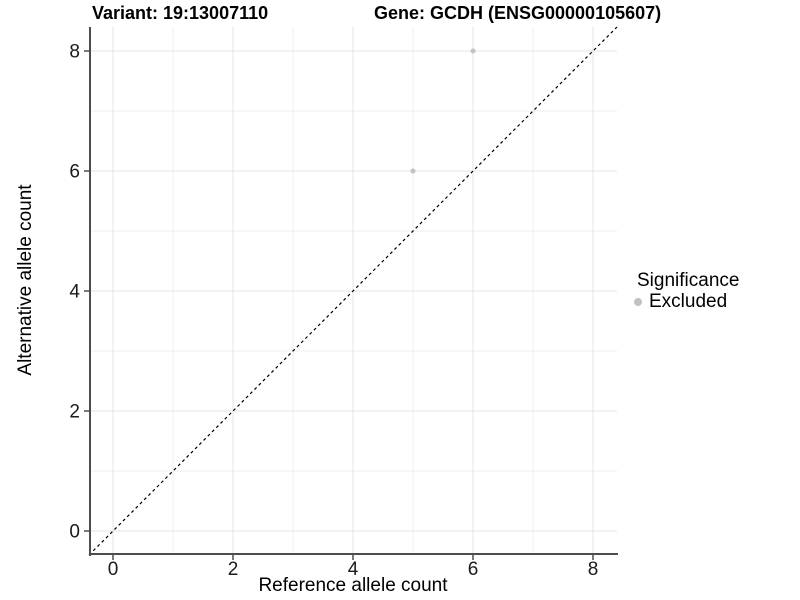  I want to click on y-tick-label: 6, so click(74, 172).